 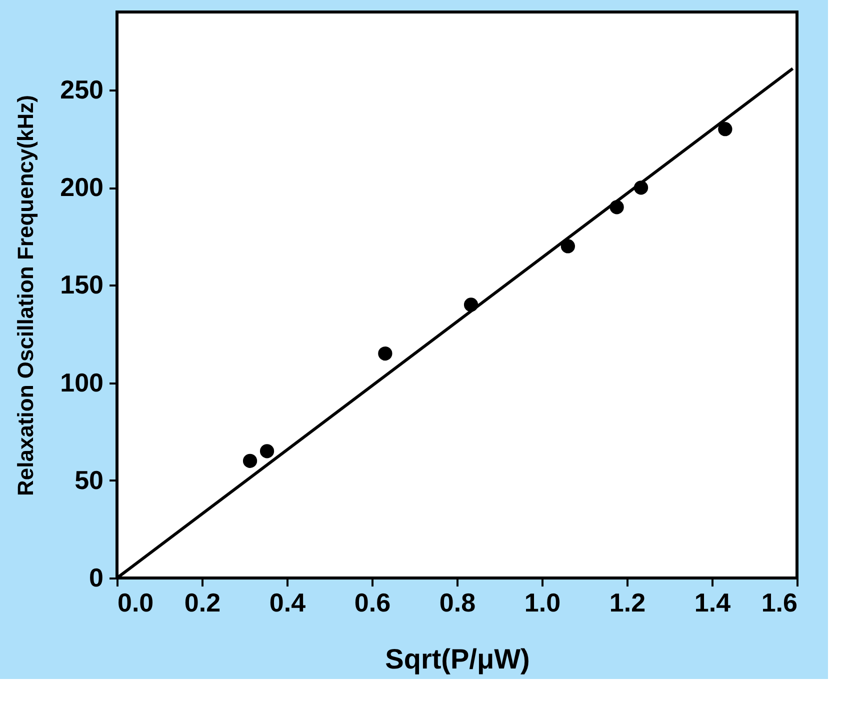 I want to click on x-tick-label: 1.0, so click(x=542, y=603).